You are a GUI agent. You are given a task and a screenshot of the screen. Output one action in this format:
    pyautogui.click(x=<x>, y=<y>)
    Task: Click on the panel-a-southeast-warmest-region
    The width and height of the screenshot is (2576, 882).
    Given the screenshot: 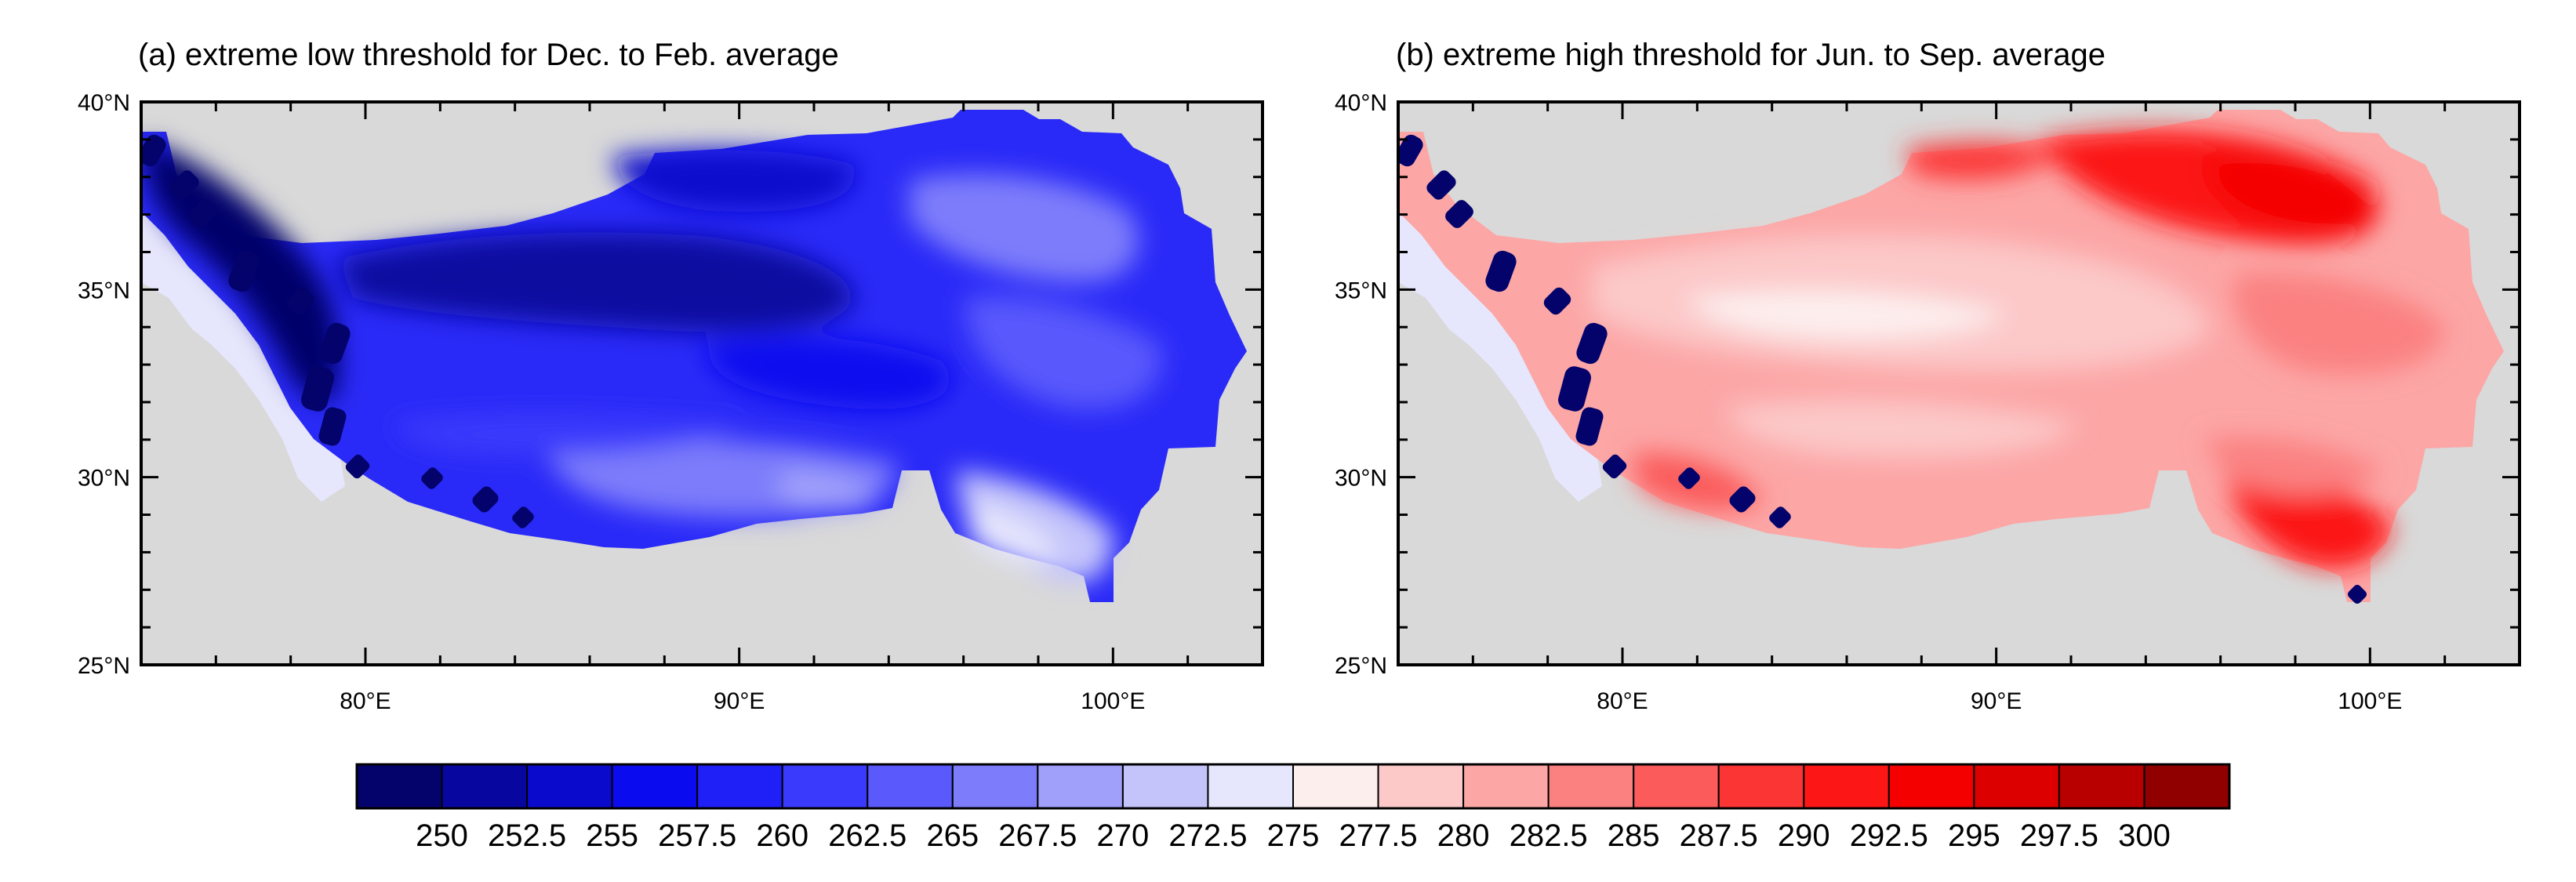 What is the action you would take?
    pyautogui.click(x=1012, y=533)
    